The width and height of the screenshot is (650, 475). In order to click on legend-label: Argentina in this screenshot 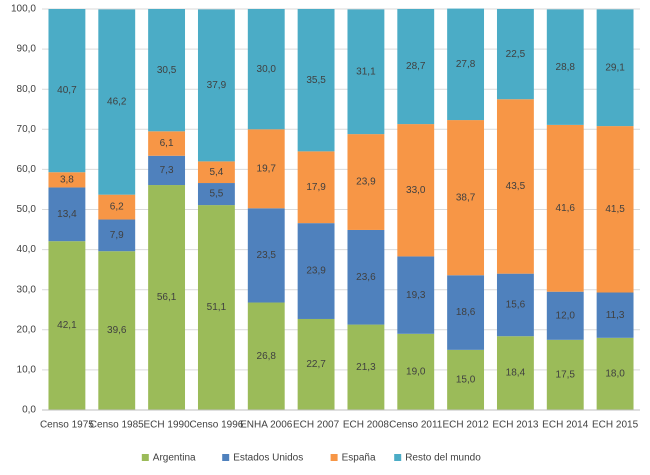, I will do `click(174, 458)`.